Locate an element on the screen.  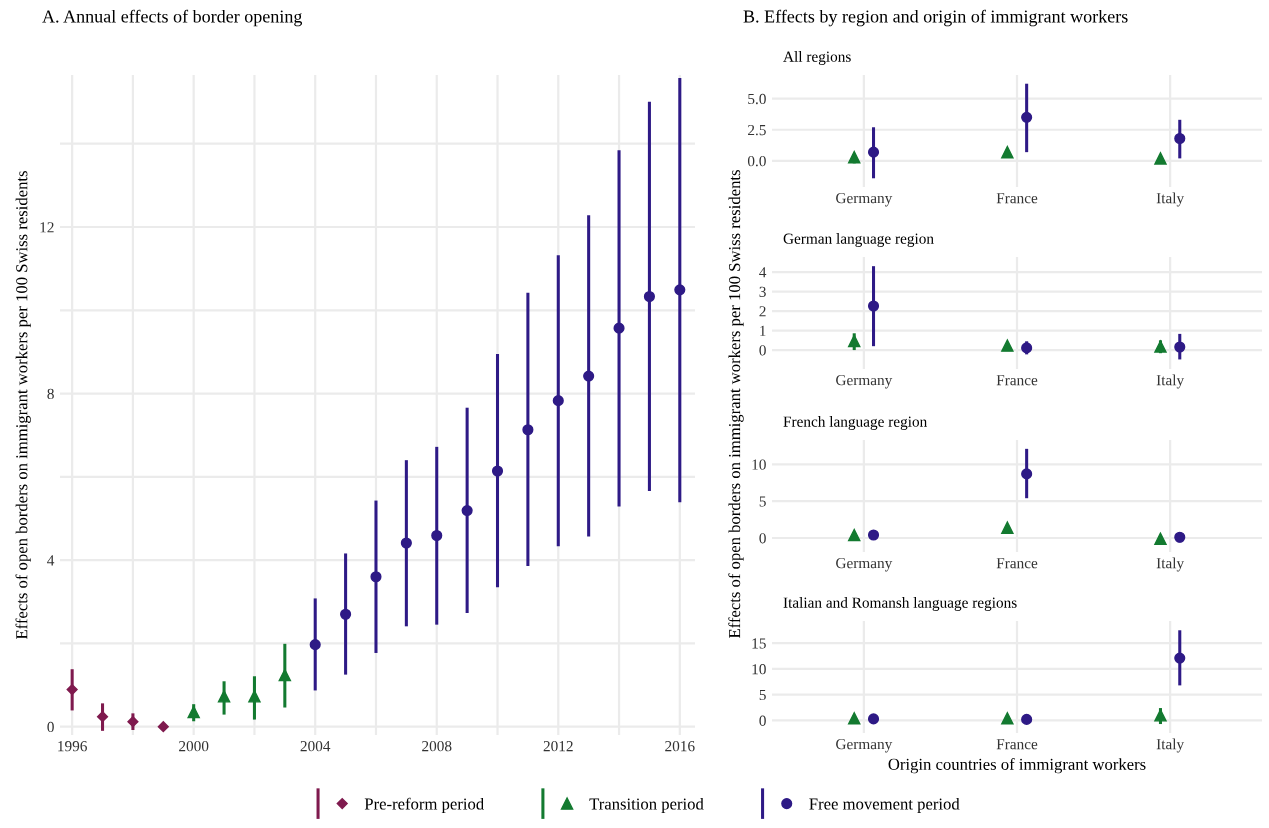
y-tick-label: 2.5 is located at coordinates (757, 130).